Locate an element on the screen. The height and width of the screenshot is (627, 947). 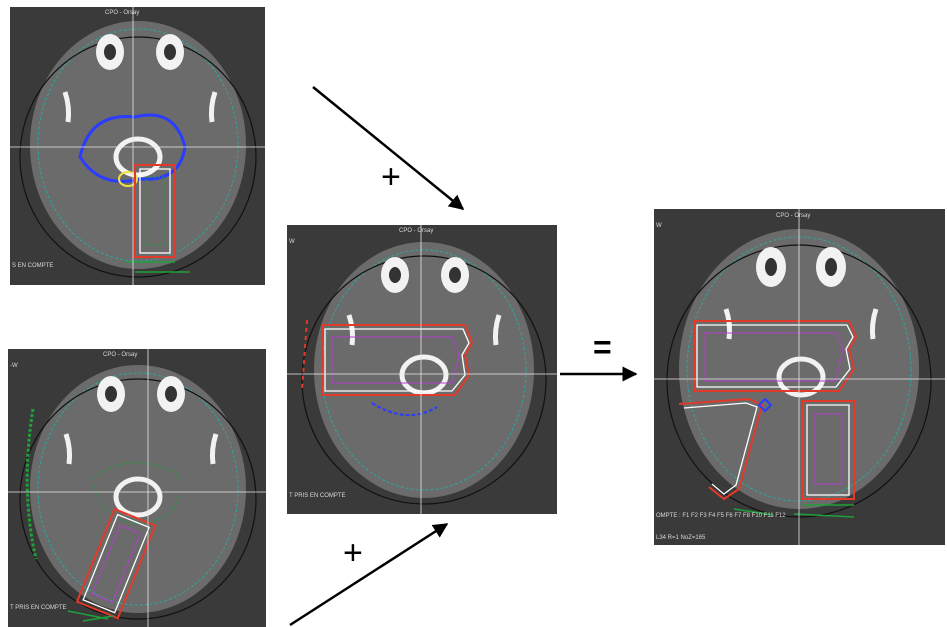
equals-sign: = is located at coordinates (602, 347).